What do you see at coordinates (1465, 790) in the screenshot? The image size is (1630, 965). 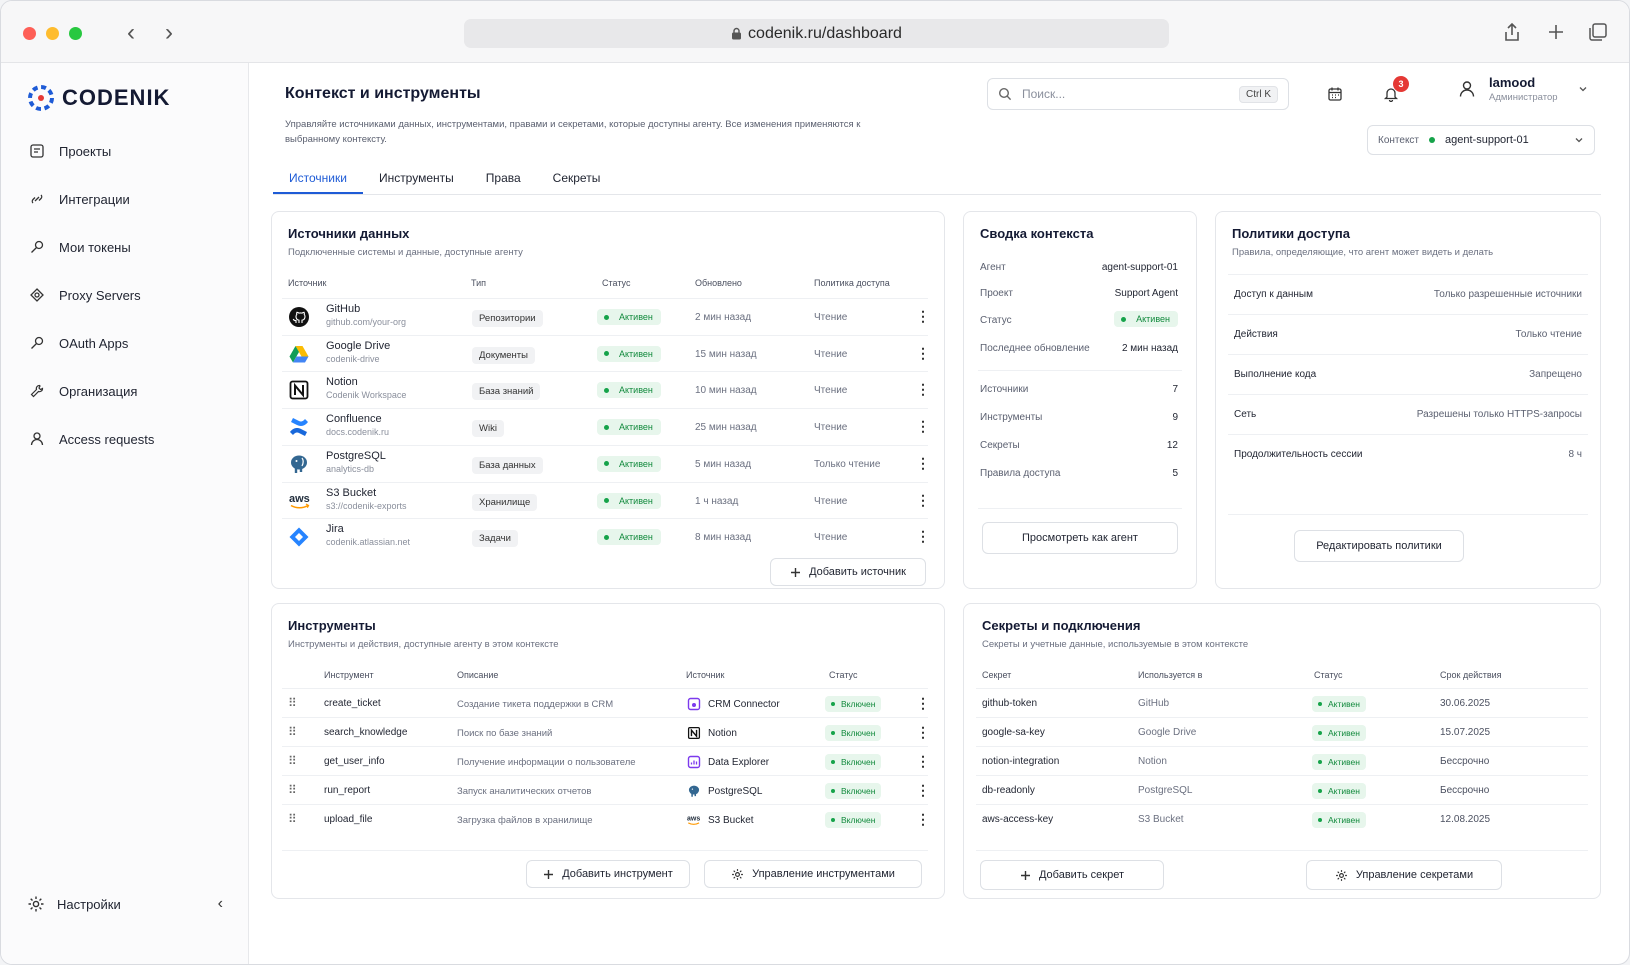 I see `secret-expiry: Бессрочно` at bounding box center [1465, 790].